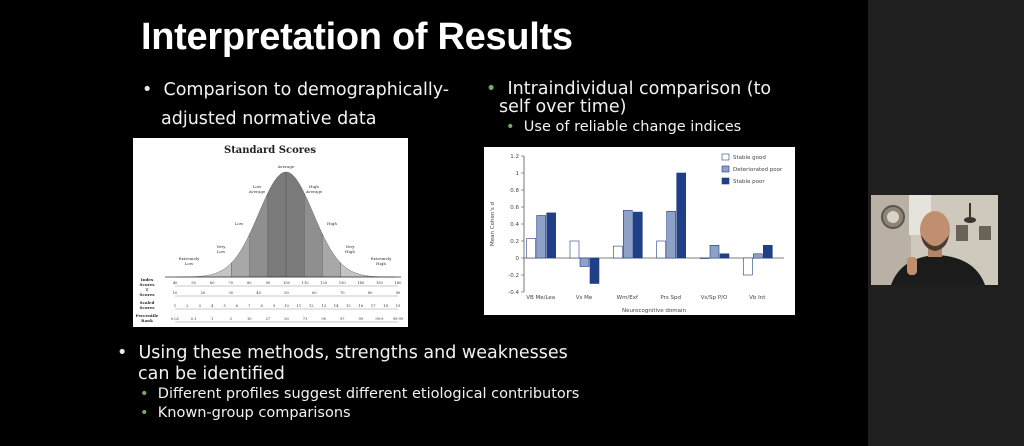 This screenshot has height=446, width=1024. I want to click on score-tick-label: 15, so click(348, 306).